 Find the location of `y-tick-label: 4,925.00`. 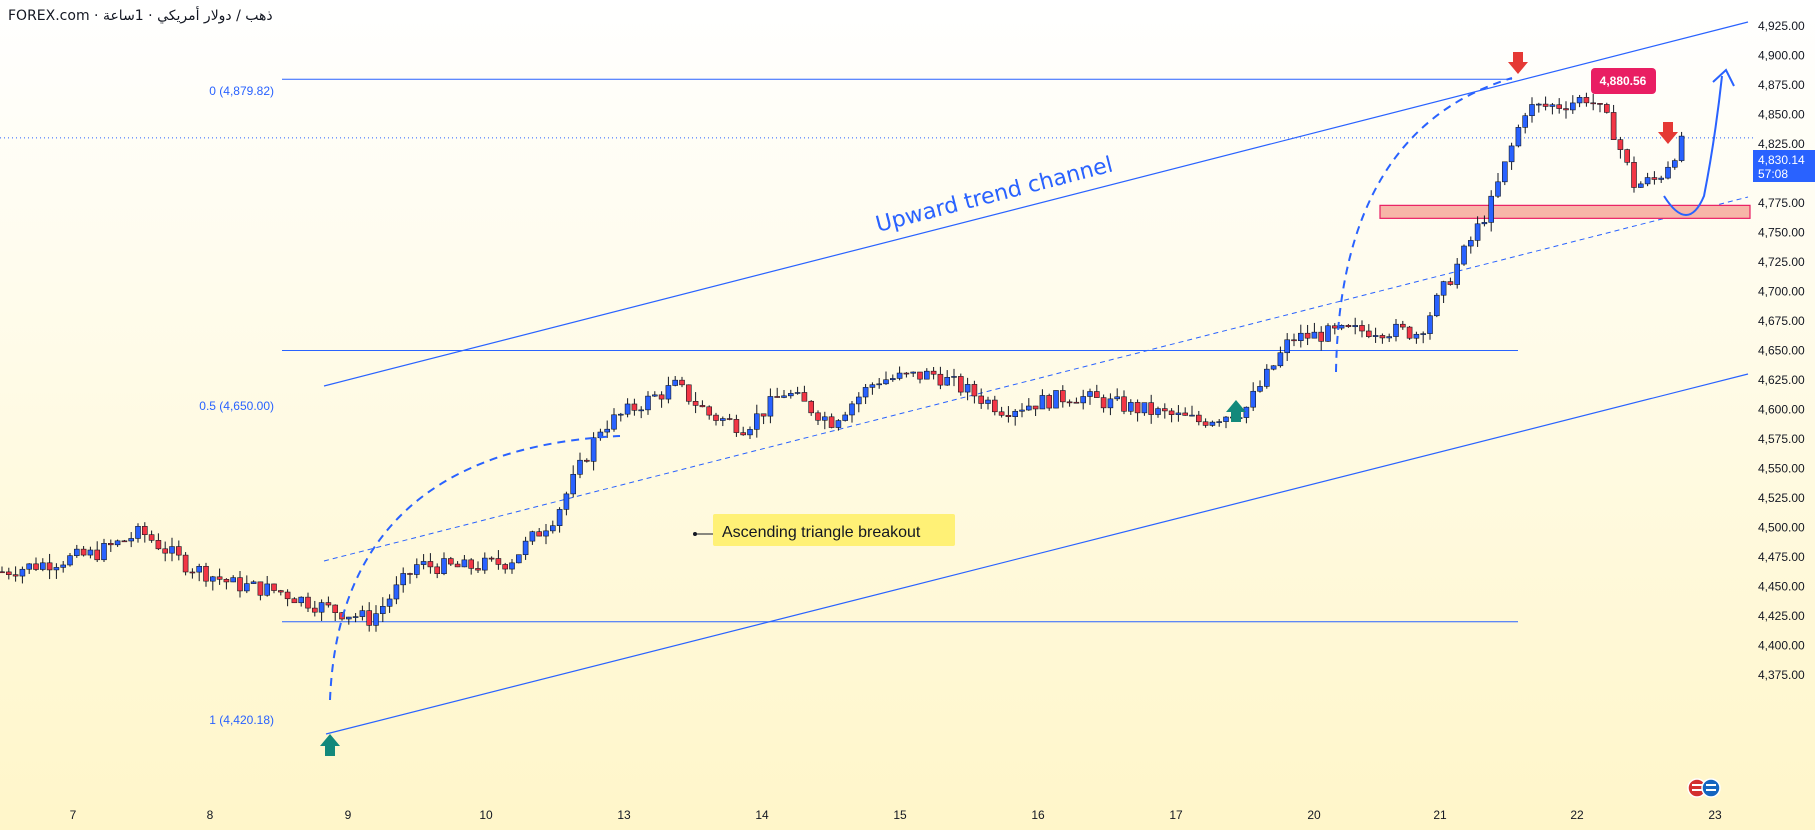

y-tick-label: 4,925.00 is located at coordinates (1781, 26).